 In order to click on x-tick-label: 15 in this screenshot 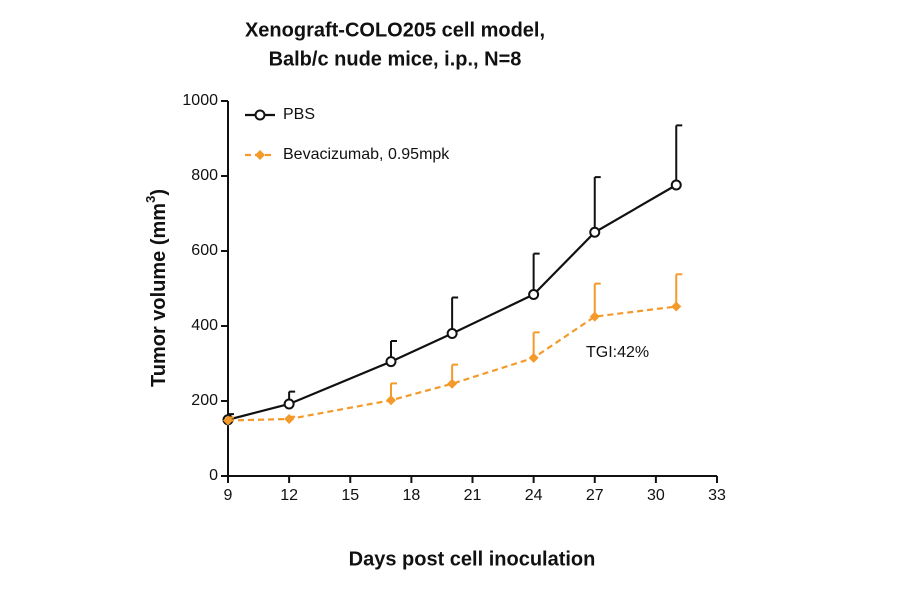, I will do `click(350, 495)`.